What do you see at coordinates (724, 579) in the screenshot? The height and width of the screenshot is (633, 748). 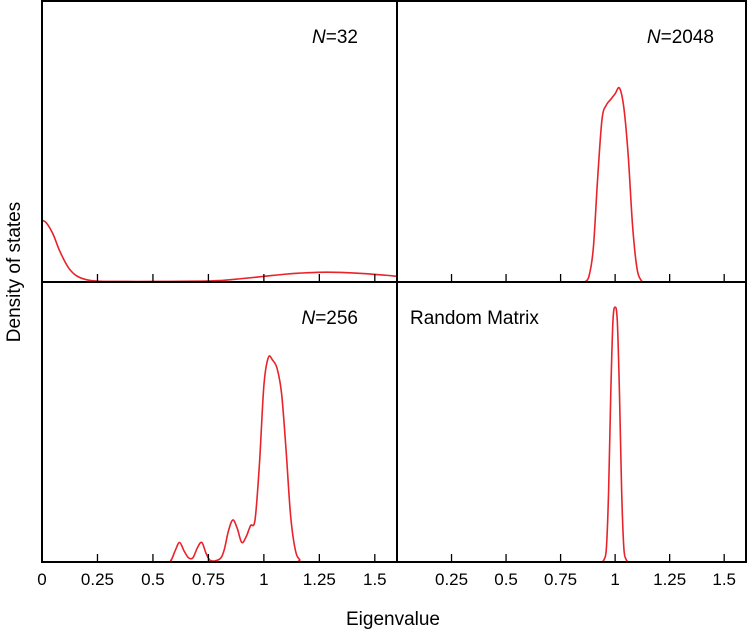 I see `x-tick-label-right-5: 1.5` at bounding box center [724, 579].